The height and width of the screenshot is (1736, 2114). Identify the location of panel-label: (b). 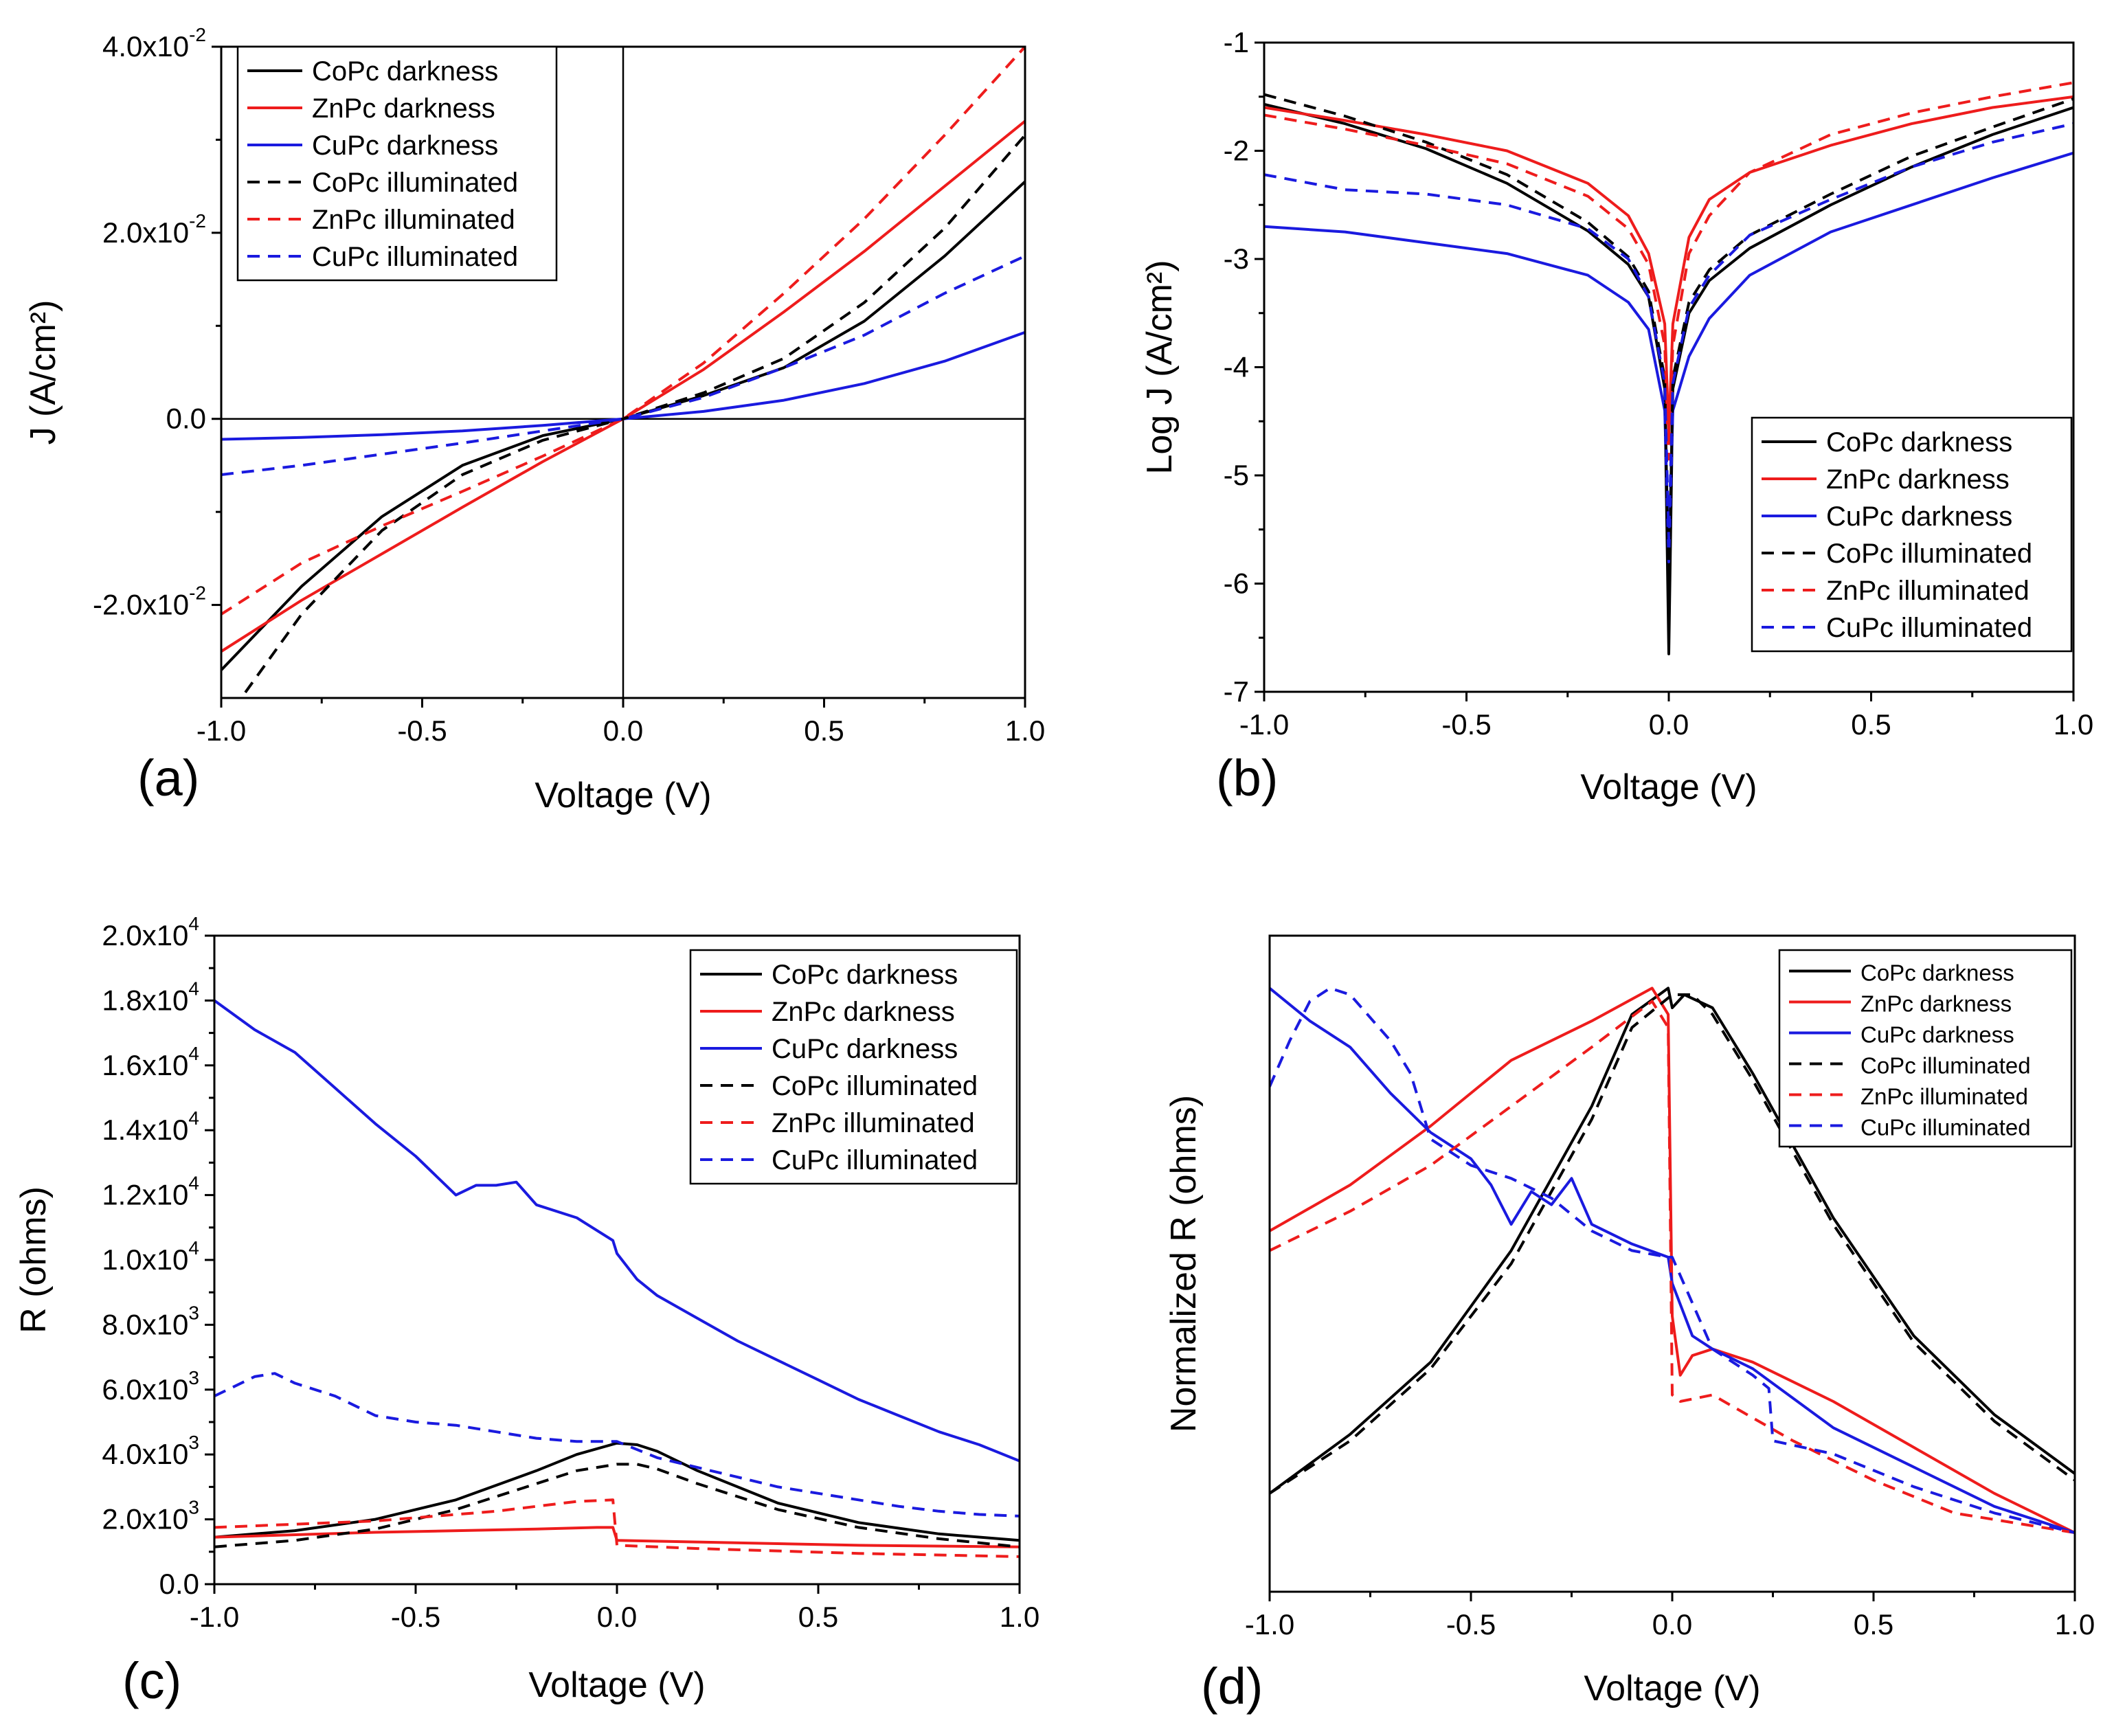
(1247, 778).